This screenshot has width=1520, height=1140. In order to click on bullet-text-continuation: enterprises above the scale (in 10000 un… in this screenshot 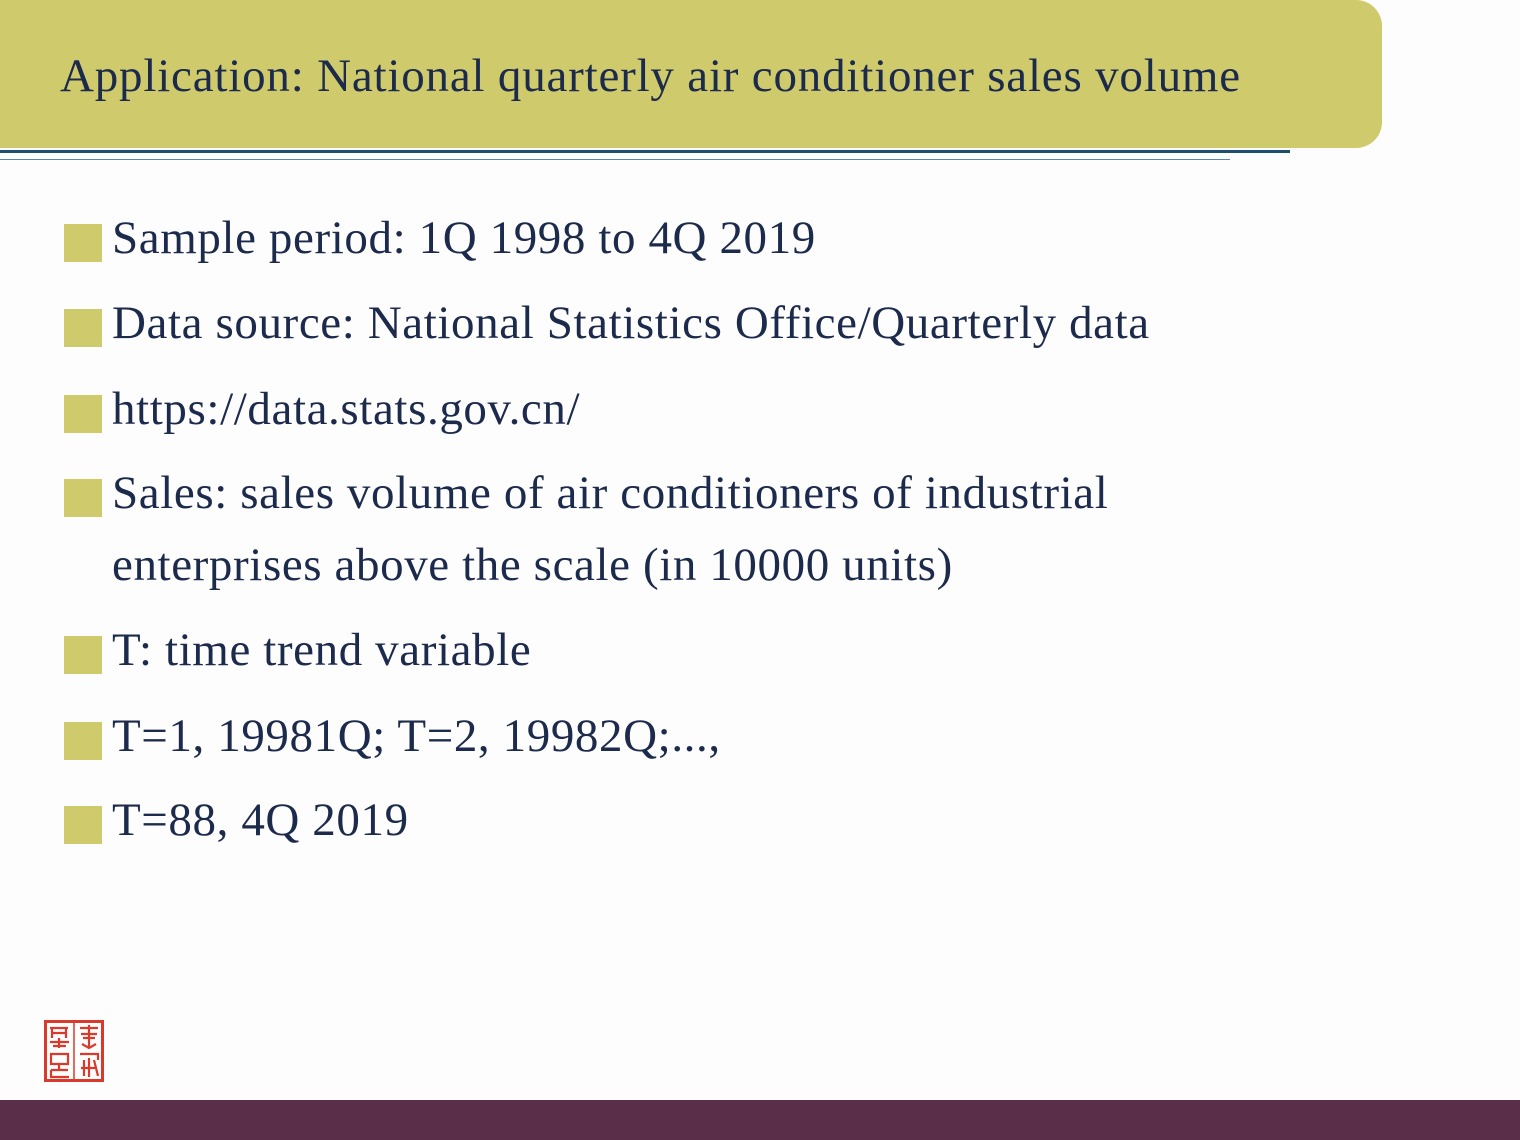, I will do `click(532, 565)`.